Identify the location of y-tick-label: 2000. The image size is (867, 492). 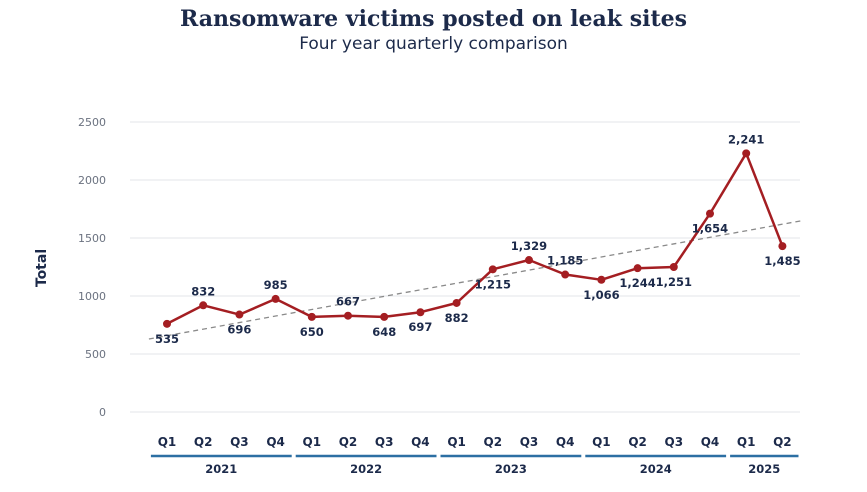
(92, 180).